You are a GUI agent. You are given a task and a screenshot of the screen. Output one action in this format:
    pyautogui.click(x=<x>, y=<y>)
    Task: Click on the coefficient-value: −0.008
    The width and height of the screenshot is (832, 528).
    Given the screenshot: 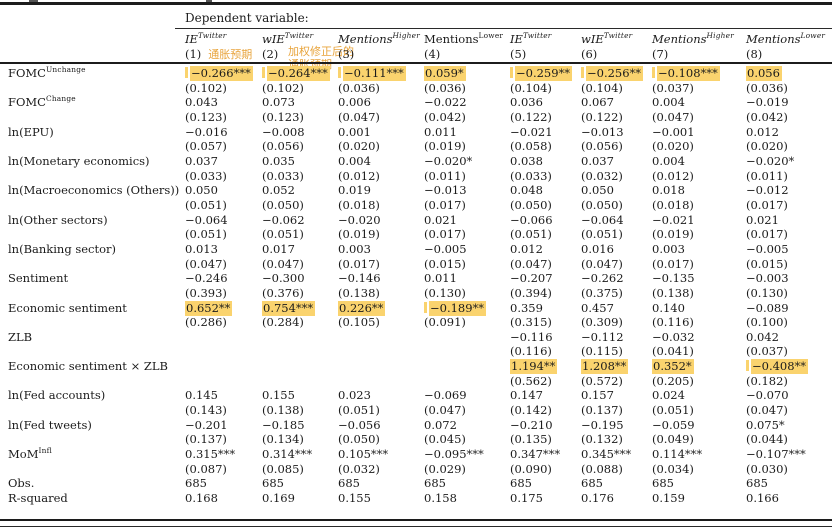 What is the action you would take?
    pyautogui.click(x=283, y=131)
    